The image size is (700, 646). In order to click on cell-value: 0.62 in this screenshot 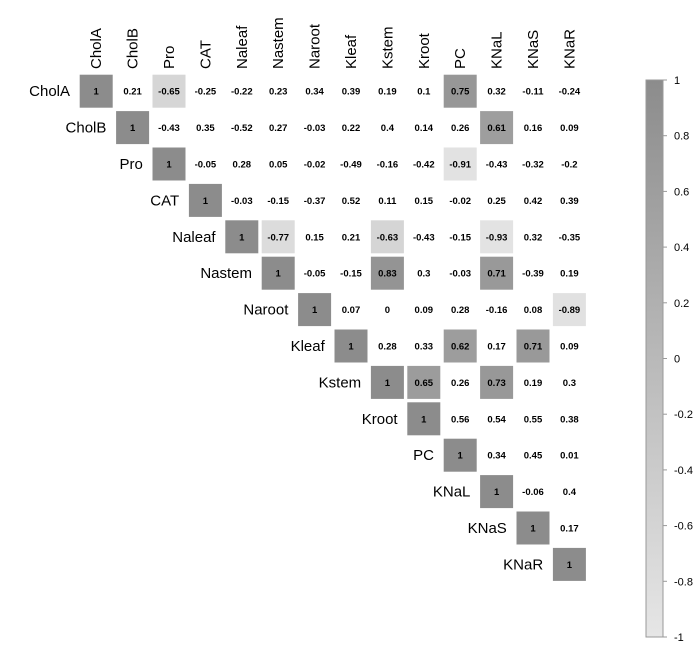, I will do `click(460, 347)`.